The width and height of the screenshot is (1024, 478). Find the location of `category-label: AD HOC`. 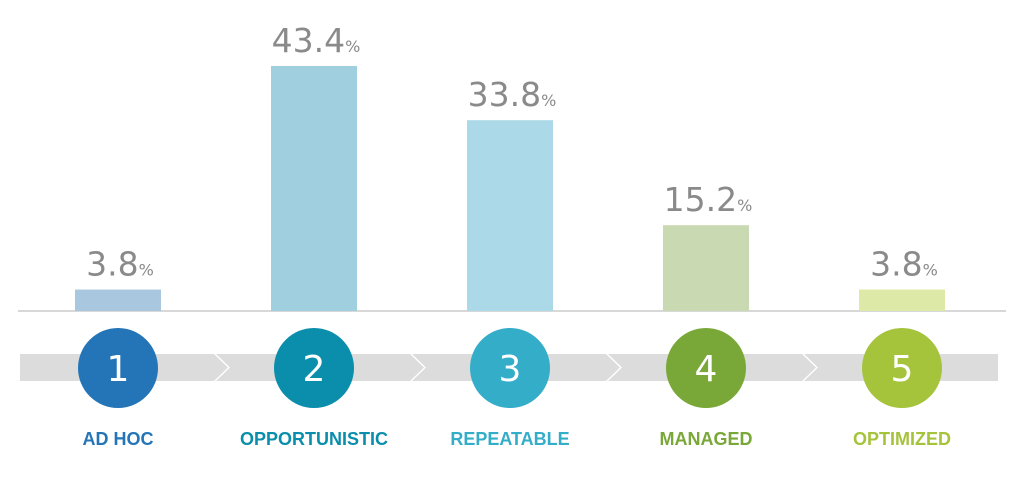

category-label: AD HOC is located at coordinates (118, 439).